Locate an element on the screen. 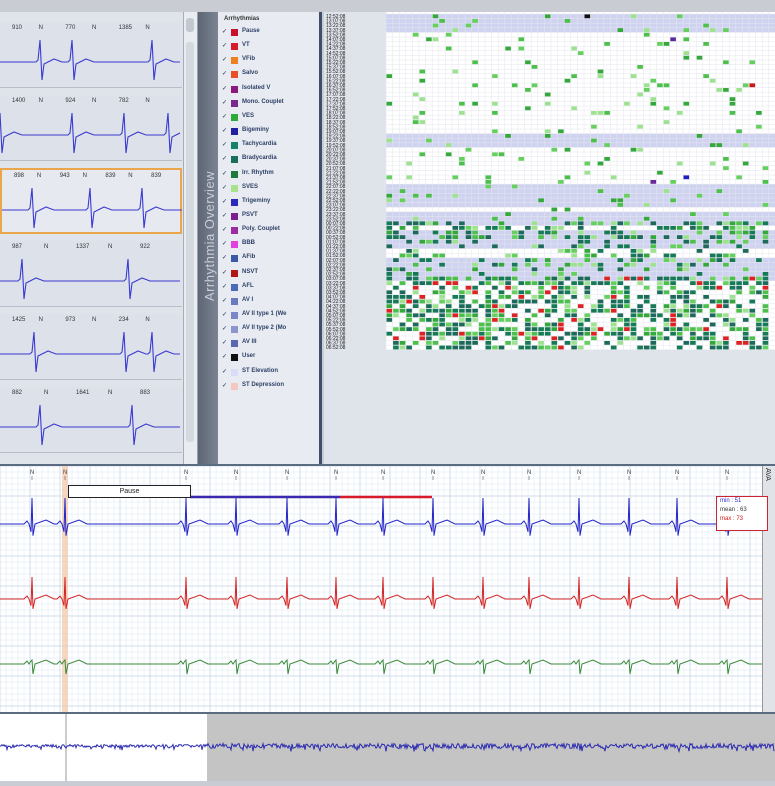 This screenshot has height=786, width=775. event-thumbnail: 1425 N 973 N 234 N is located at coordinates (91, 347).